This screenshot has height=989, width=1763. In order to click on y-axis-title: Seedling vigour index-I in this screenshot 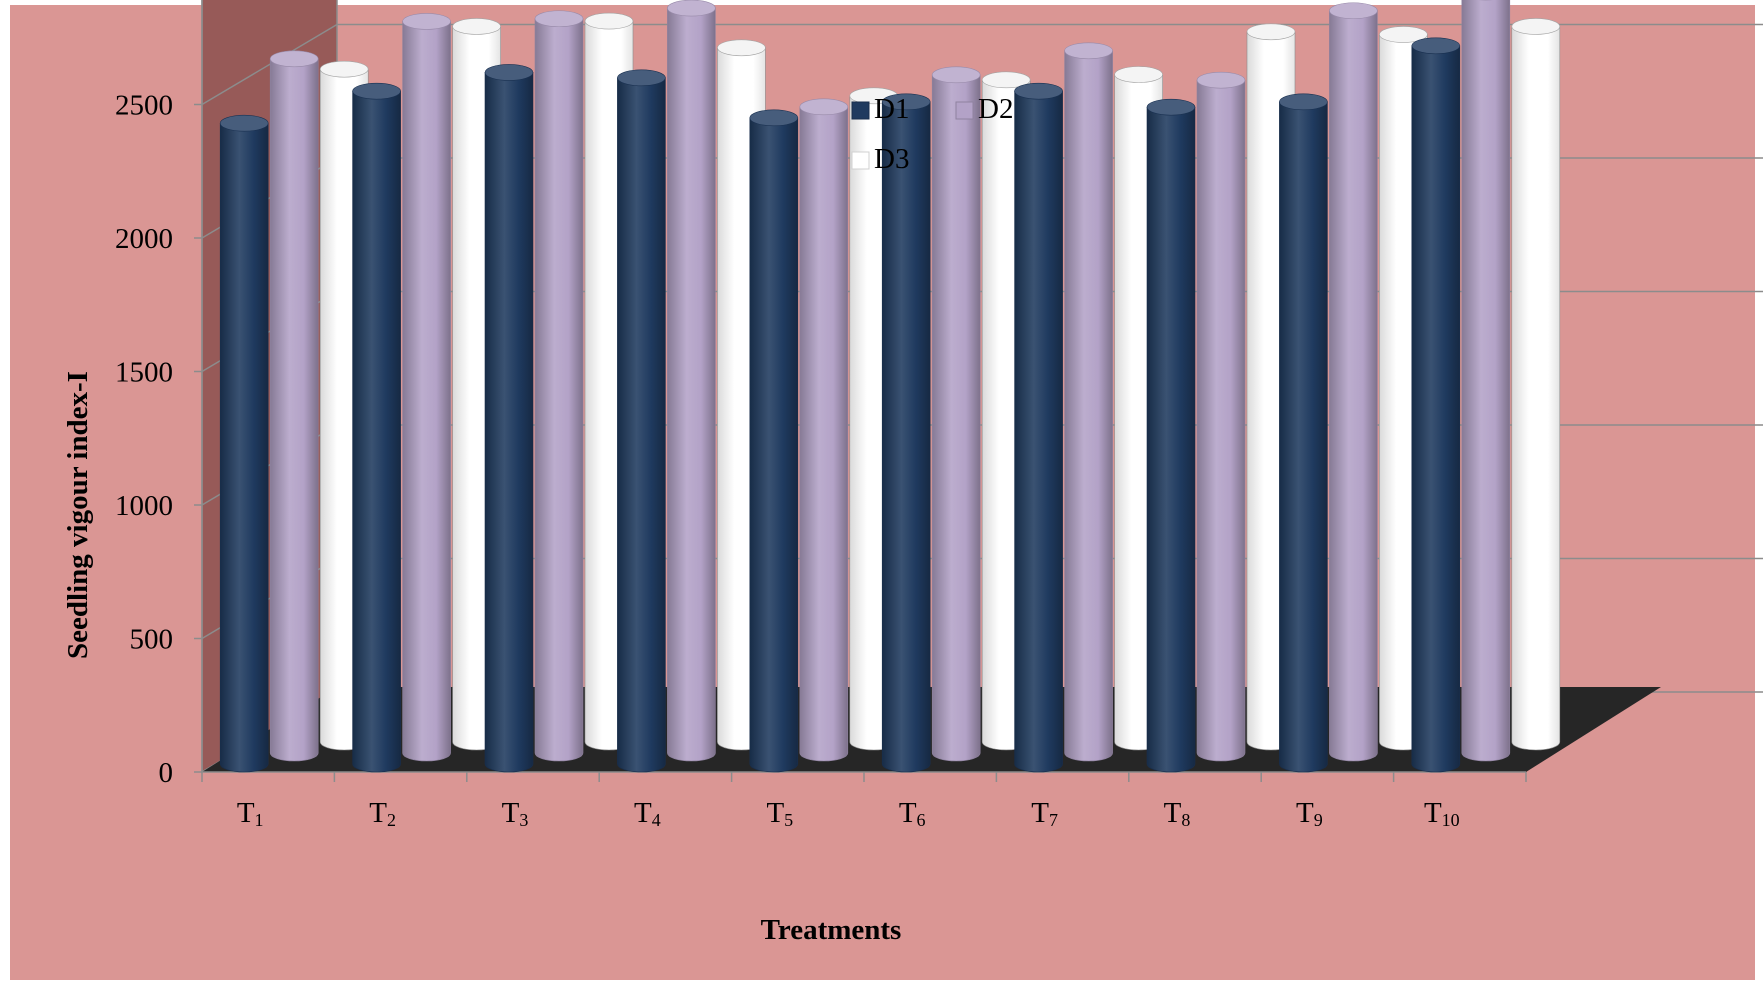, I will do `click(78, 515)`.